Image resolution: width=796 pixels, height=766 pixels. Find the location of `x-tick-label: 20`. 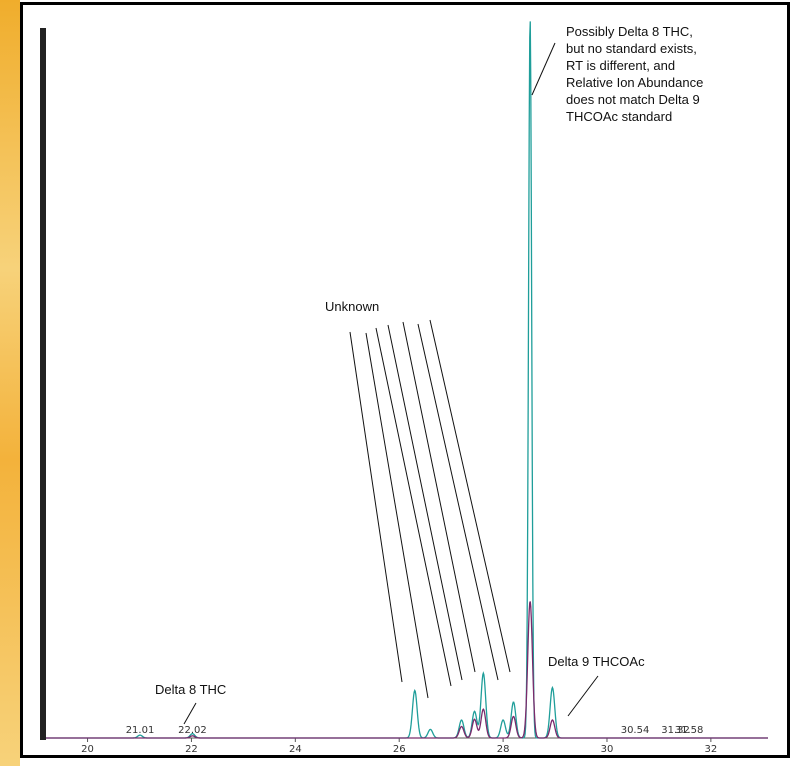

x-tick-label: 20 is located at coordinates (87, 749).